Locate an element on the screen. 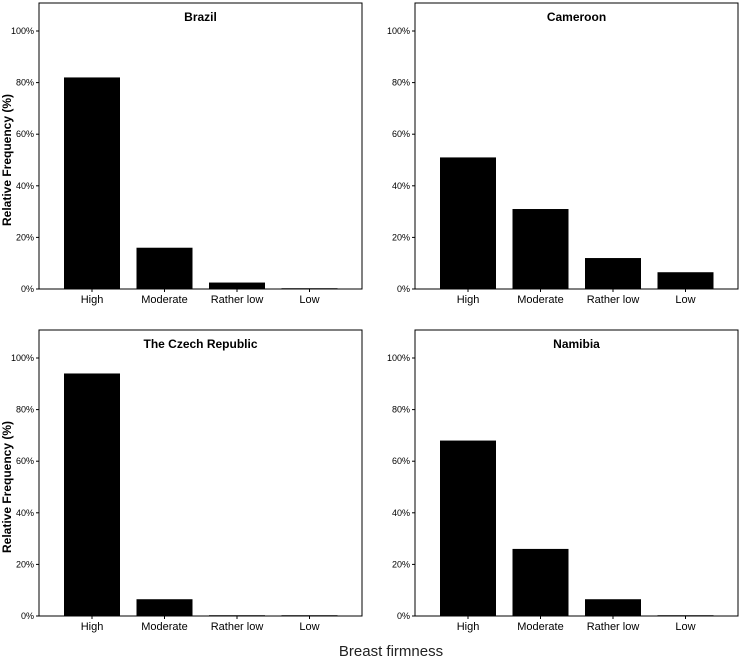 The width and height of the screenshot is (744, 660). figure-x-axis-label: Breast firmness is located at coordinates (391, 651).